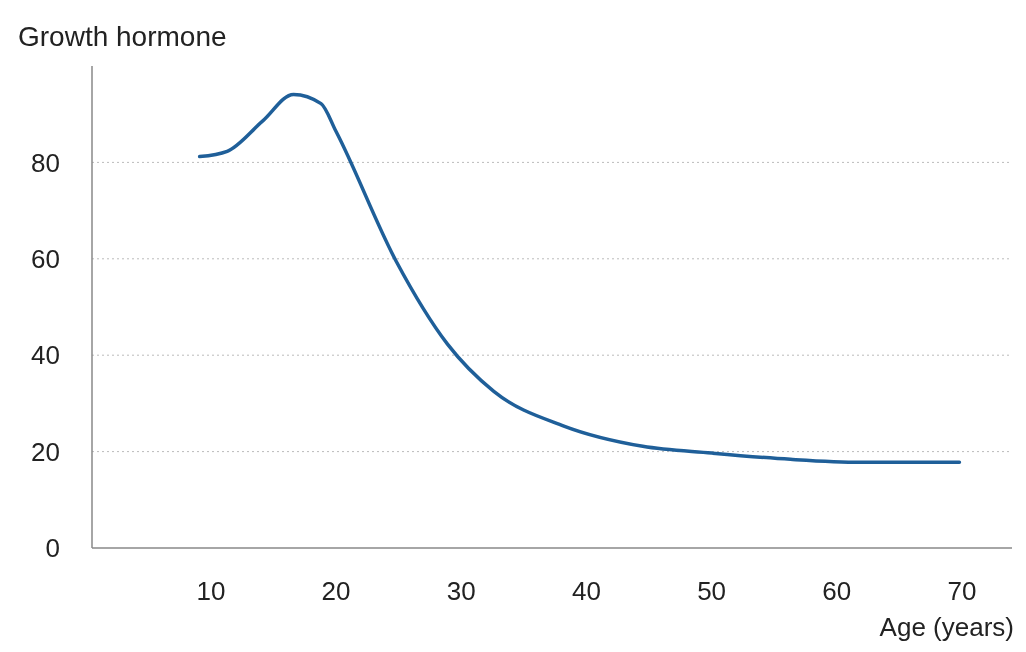  What do you see at coordinates (45, 451) in the screenshot?
I see `y-tick-label: 20` at bounding box center [45, 451].